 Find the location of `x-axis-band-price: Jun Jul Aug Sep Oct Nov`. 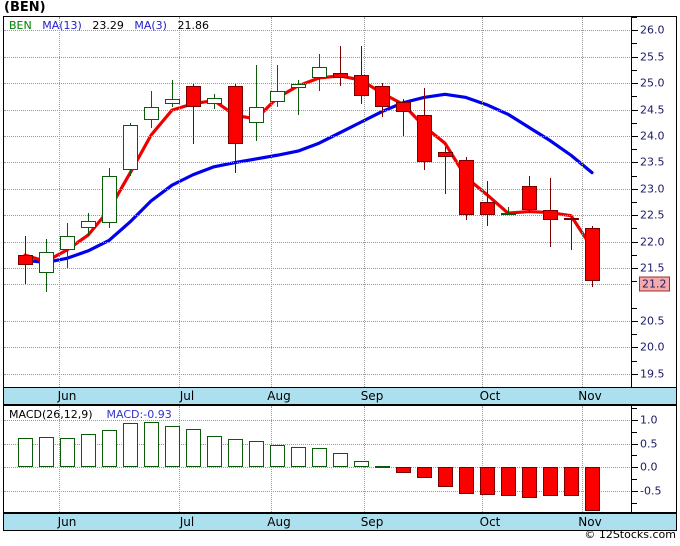

x-axis-band-price: Jun Jul Aug Sep Oct Nov is located at coordinates (340, 396).